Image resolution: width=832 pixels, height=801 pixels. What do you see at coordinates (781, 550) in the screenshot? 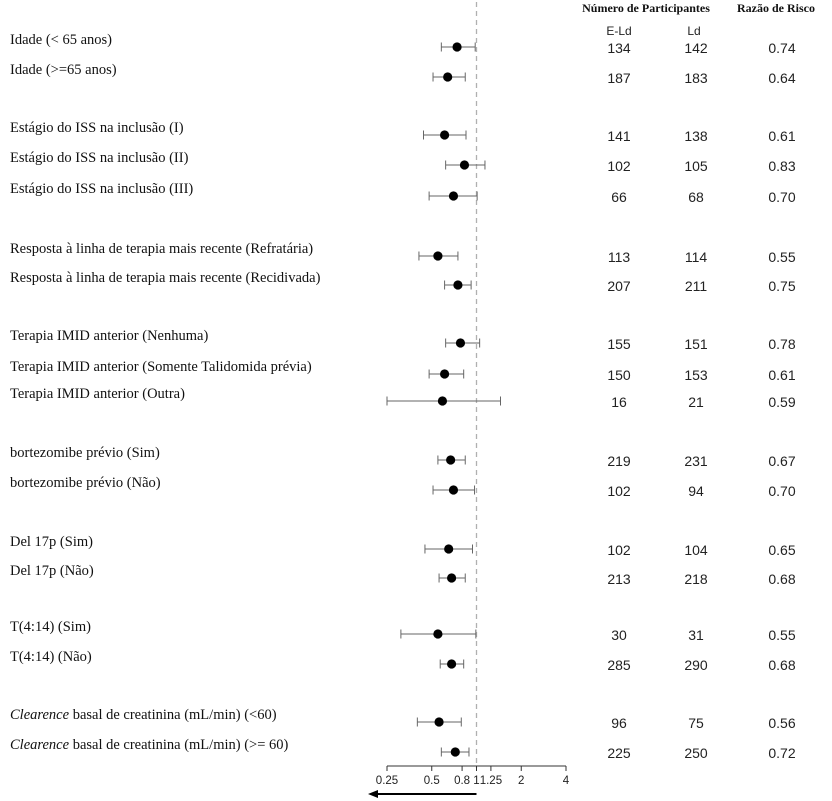
I see `hazard-ratio-value: 0.65` at bounding box center [781, 550].